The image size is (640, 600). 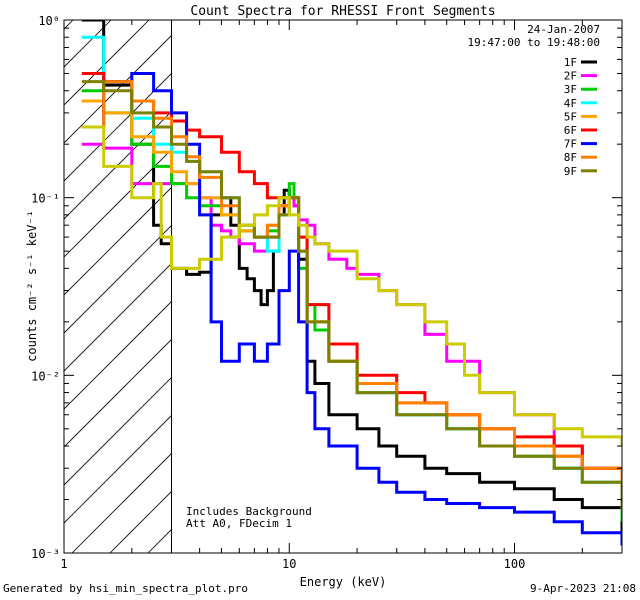 What do you see at coordinates (580, 130) in the screenshot?
I see `legend-item: 6F` at bounding box center [580, 130].